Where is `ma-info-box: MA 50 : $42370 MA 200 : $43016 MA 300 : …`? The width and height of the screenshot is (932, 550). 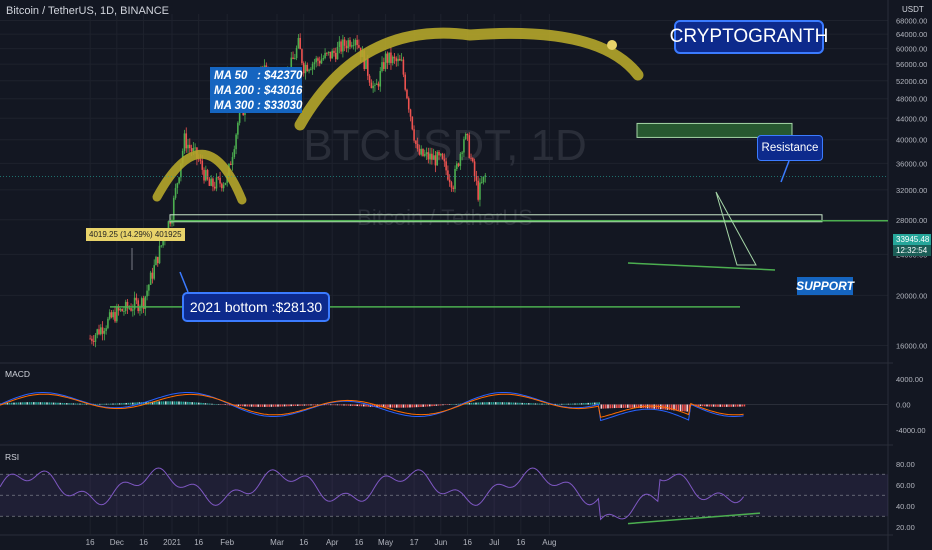 ma-info-box: MA 50 : $42370 MA 200 : $43016 MA 300 : … is located at coordinates (256, 90).